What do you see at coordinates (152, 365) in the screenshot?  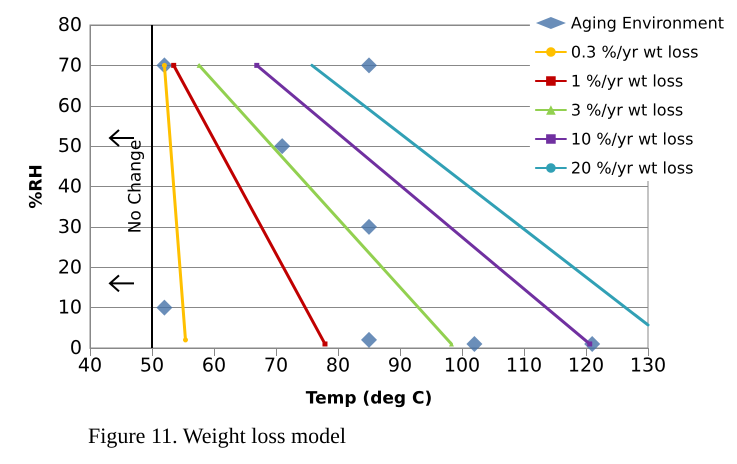 I see `x-tick-label: 50` at bounding box center [152, 365].